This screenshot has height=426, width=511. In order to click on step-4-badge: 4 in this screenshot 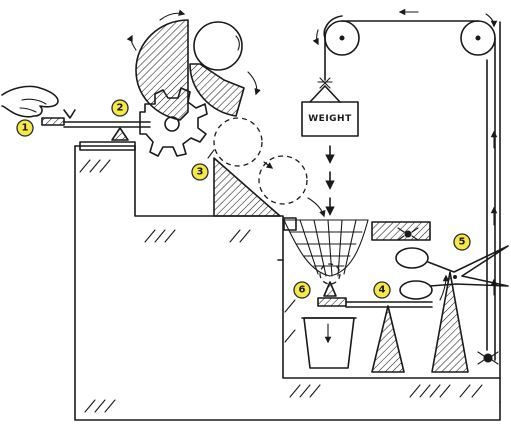, I will do `click(382, 290)`.